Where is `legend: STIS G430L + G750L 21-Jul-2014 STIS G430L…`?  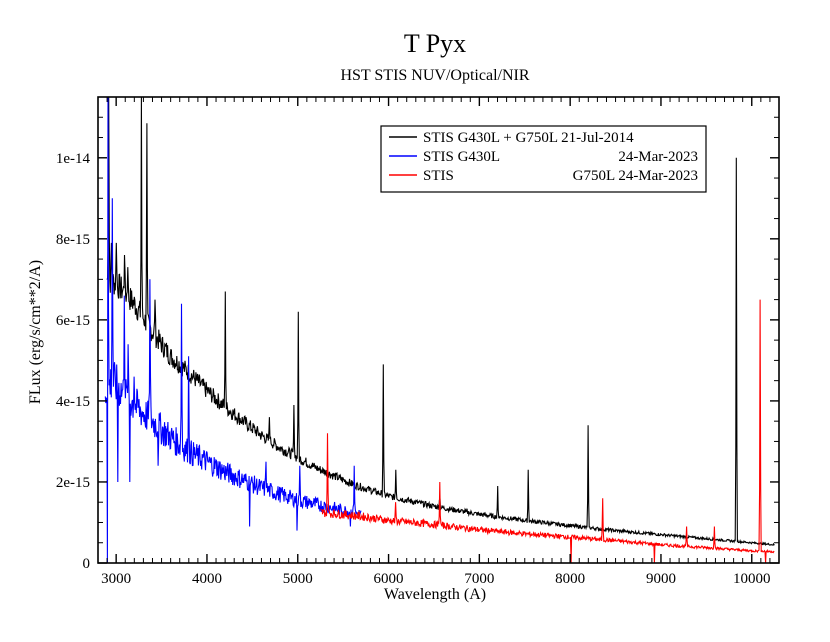 legend: STIS G430L + G750L 21-Jul-2014 STIS G430L… is located at coordinates (543, 159).